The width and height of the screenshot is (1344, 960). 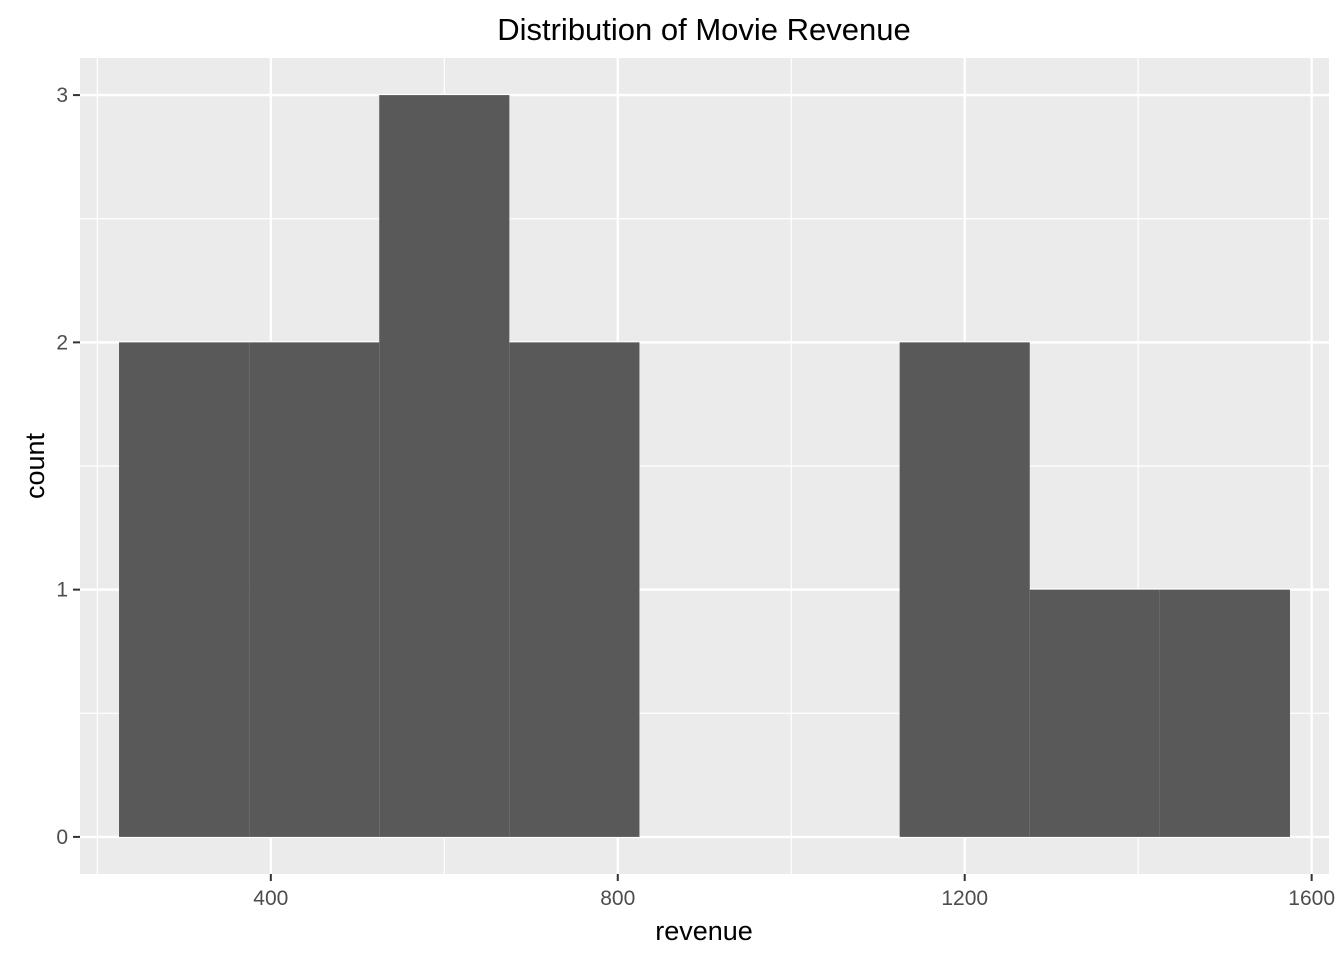 What do you see at coordinates (704, 931) in the screenshot?
I see `x-axis-title: revenue` at bounding box center [704, 931].